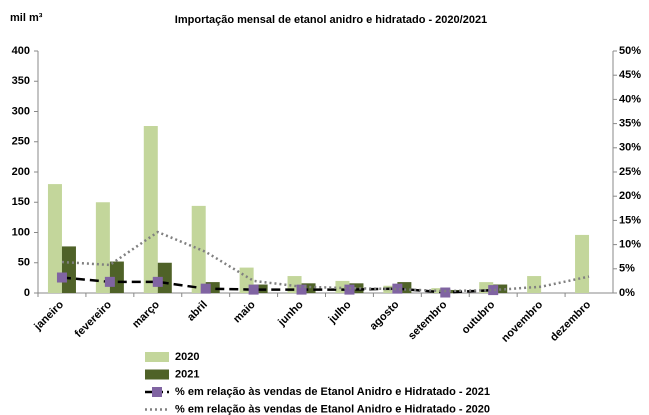  Describe the element at coordinates (630, 220) in the screenshot. I see `y2-tick-label: 15%` at that location.